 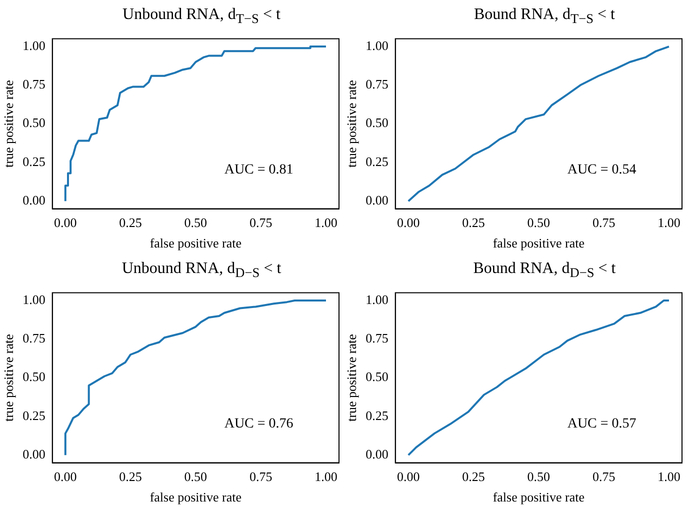 I want to click on annotation: AUC = 0.81, so click(x=259, y=170).